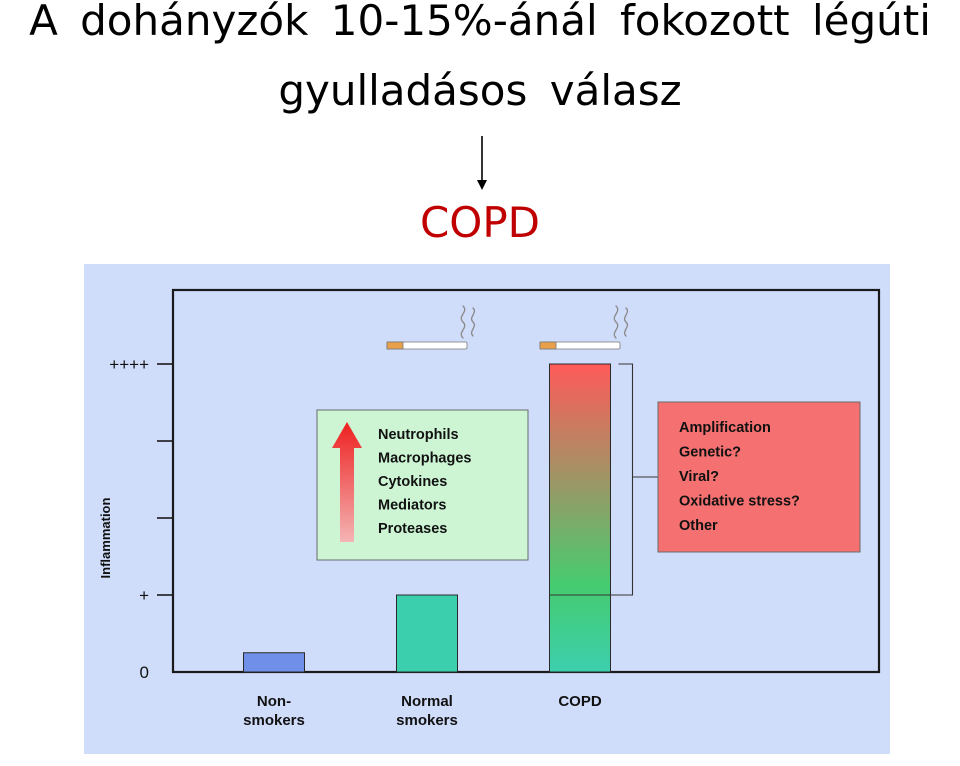 The image size is (960, 766). What do you see at coordinates (725, 428) in the screenshot?
I see `copd-factor-item: Amplification` at bounding box center [725, 428].